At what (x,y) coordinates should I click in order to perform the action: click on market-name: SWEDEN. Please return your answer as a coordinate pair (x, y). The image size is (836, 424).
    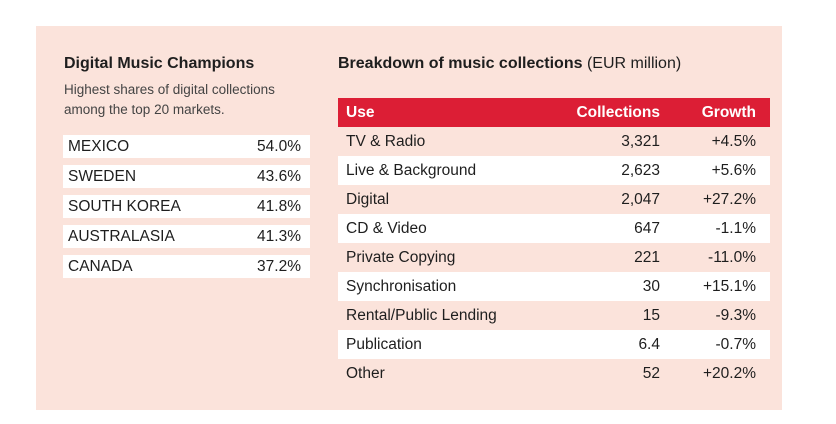
    Looking at the image, I should click on (102, 176).